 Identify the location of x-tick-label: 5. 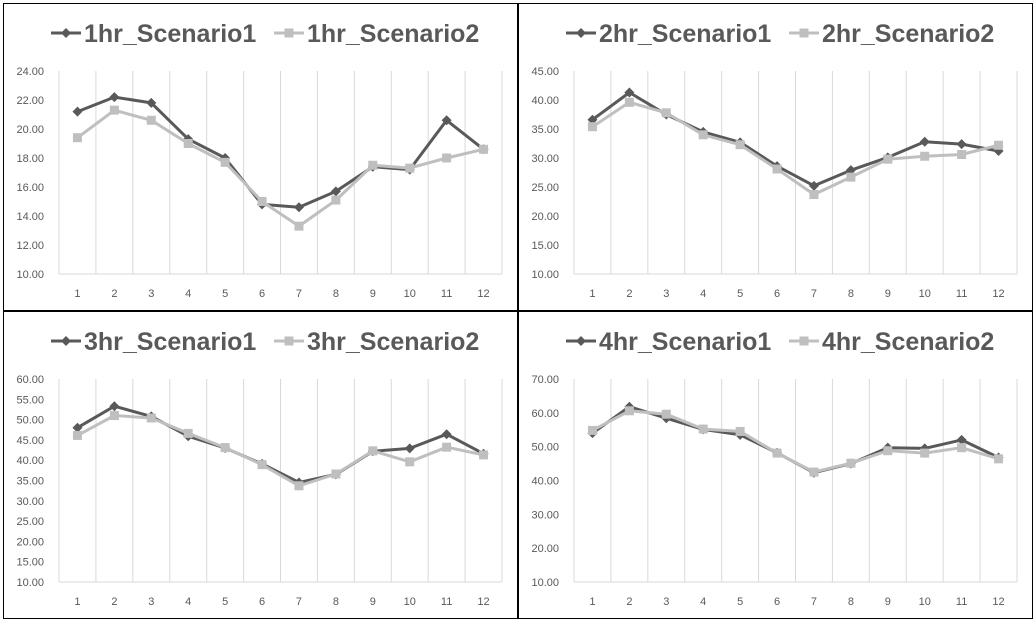
(740, 602).